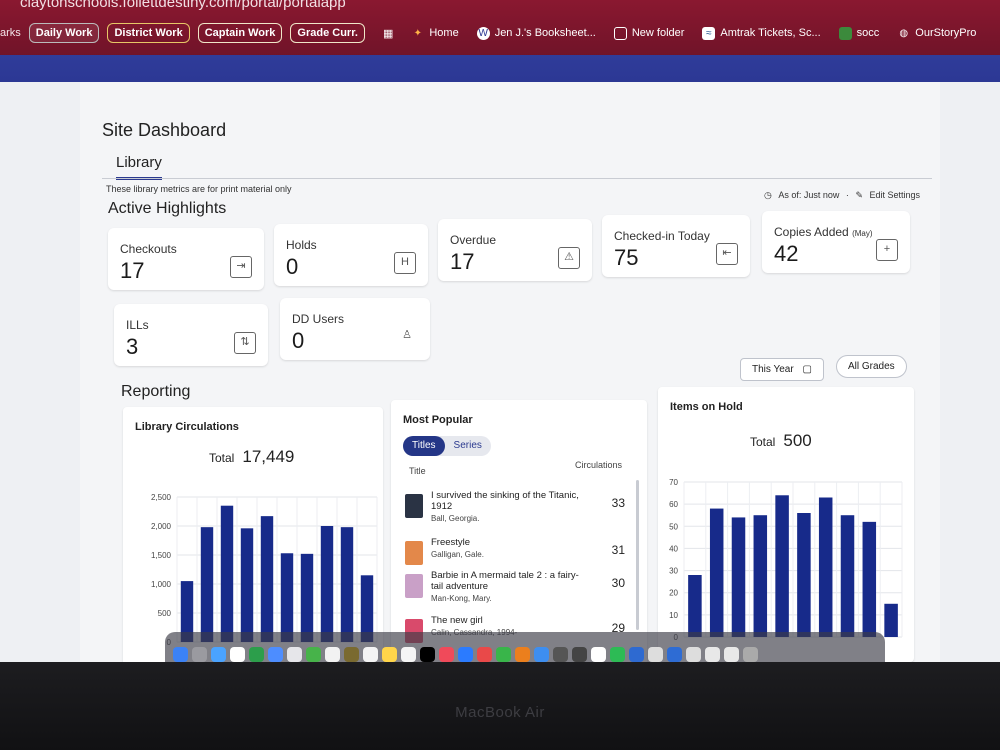 This screenshot has width=1000, height=750. Describe the element at coordinates (64, 33) in the screenshot. I see `bookmark-daily-work: Daily Work` at that location.